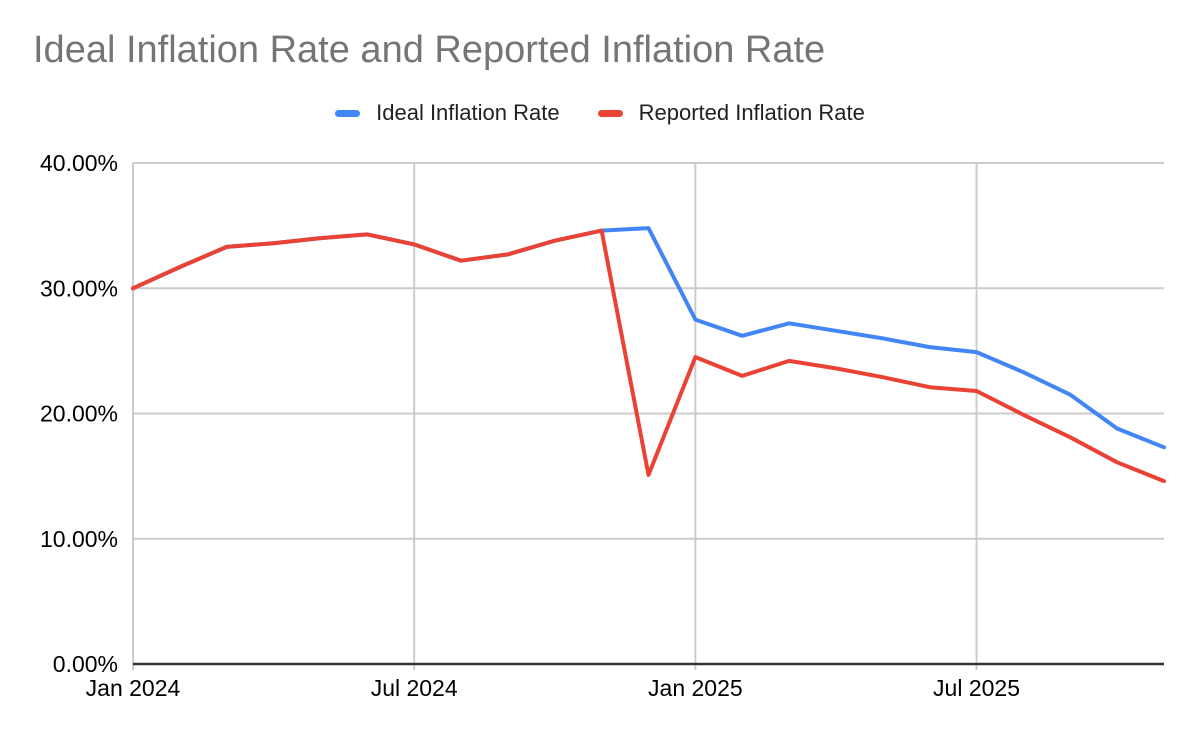  What do you see at coordinates (695, 688) in the screenshot?
I see `x-tick-label: Jan 2025` at bounding box center [695, 688].